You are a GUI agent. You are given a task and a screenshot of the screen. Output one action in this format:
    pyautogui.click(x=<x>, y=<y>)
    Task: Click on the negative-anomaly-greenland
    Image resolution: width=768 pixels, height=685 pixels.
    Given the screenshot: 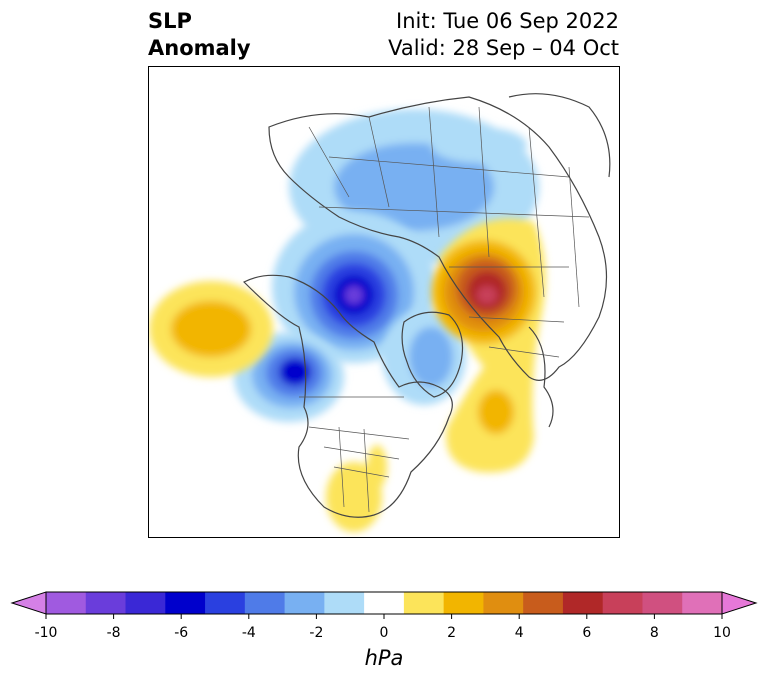 What is the action you would take?
    pyautogui.click(x=424, y=357)
    